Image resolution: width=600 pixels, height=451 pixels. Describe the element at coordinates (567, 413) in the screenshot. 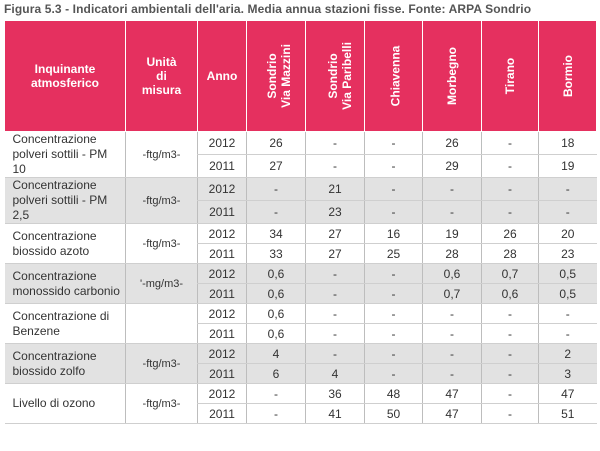

I see `value-cell: 51` at that location.